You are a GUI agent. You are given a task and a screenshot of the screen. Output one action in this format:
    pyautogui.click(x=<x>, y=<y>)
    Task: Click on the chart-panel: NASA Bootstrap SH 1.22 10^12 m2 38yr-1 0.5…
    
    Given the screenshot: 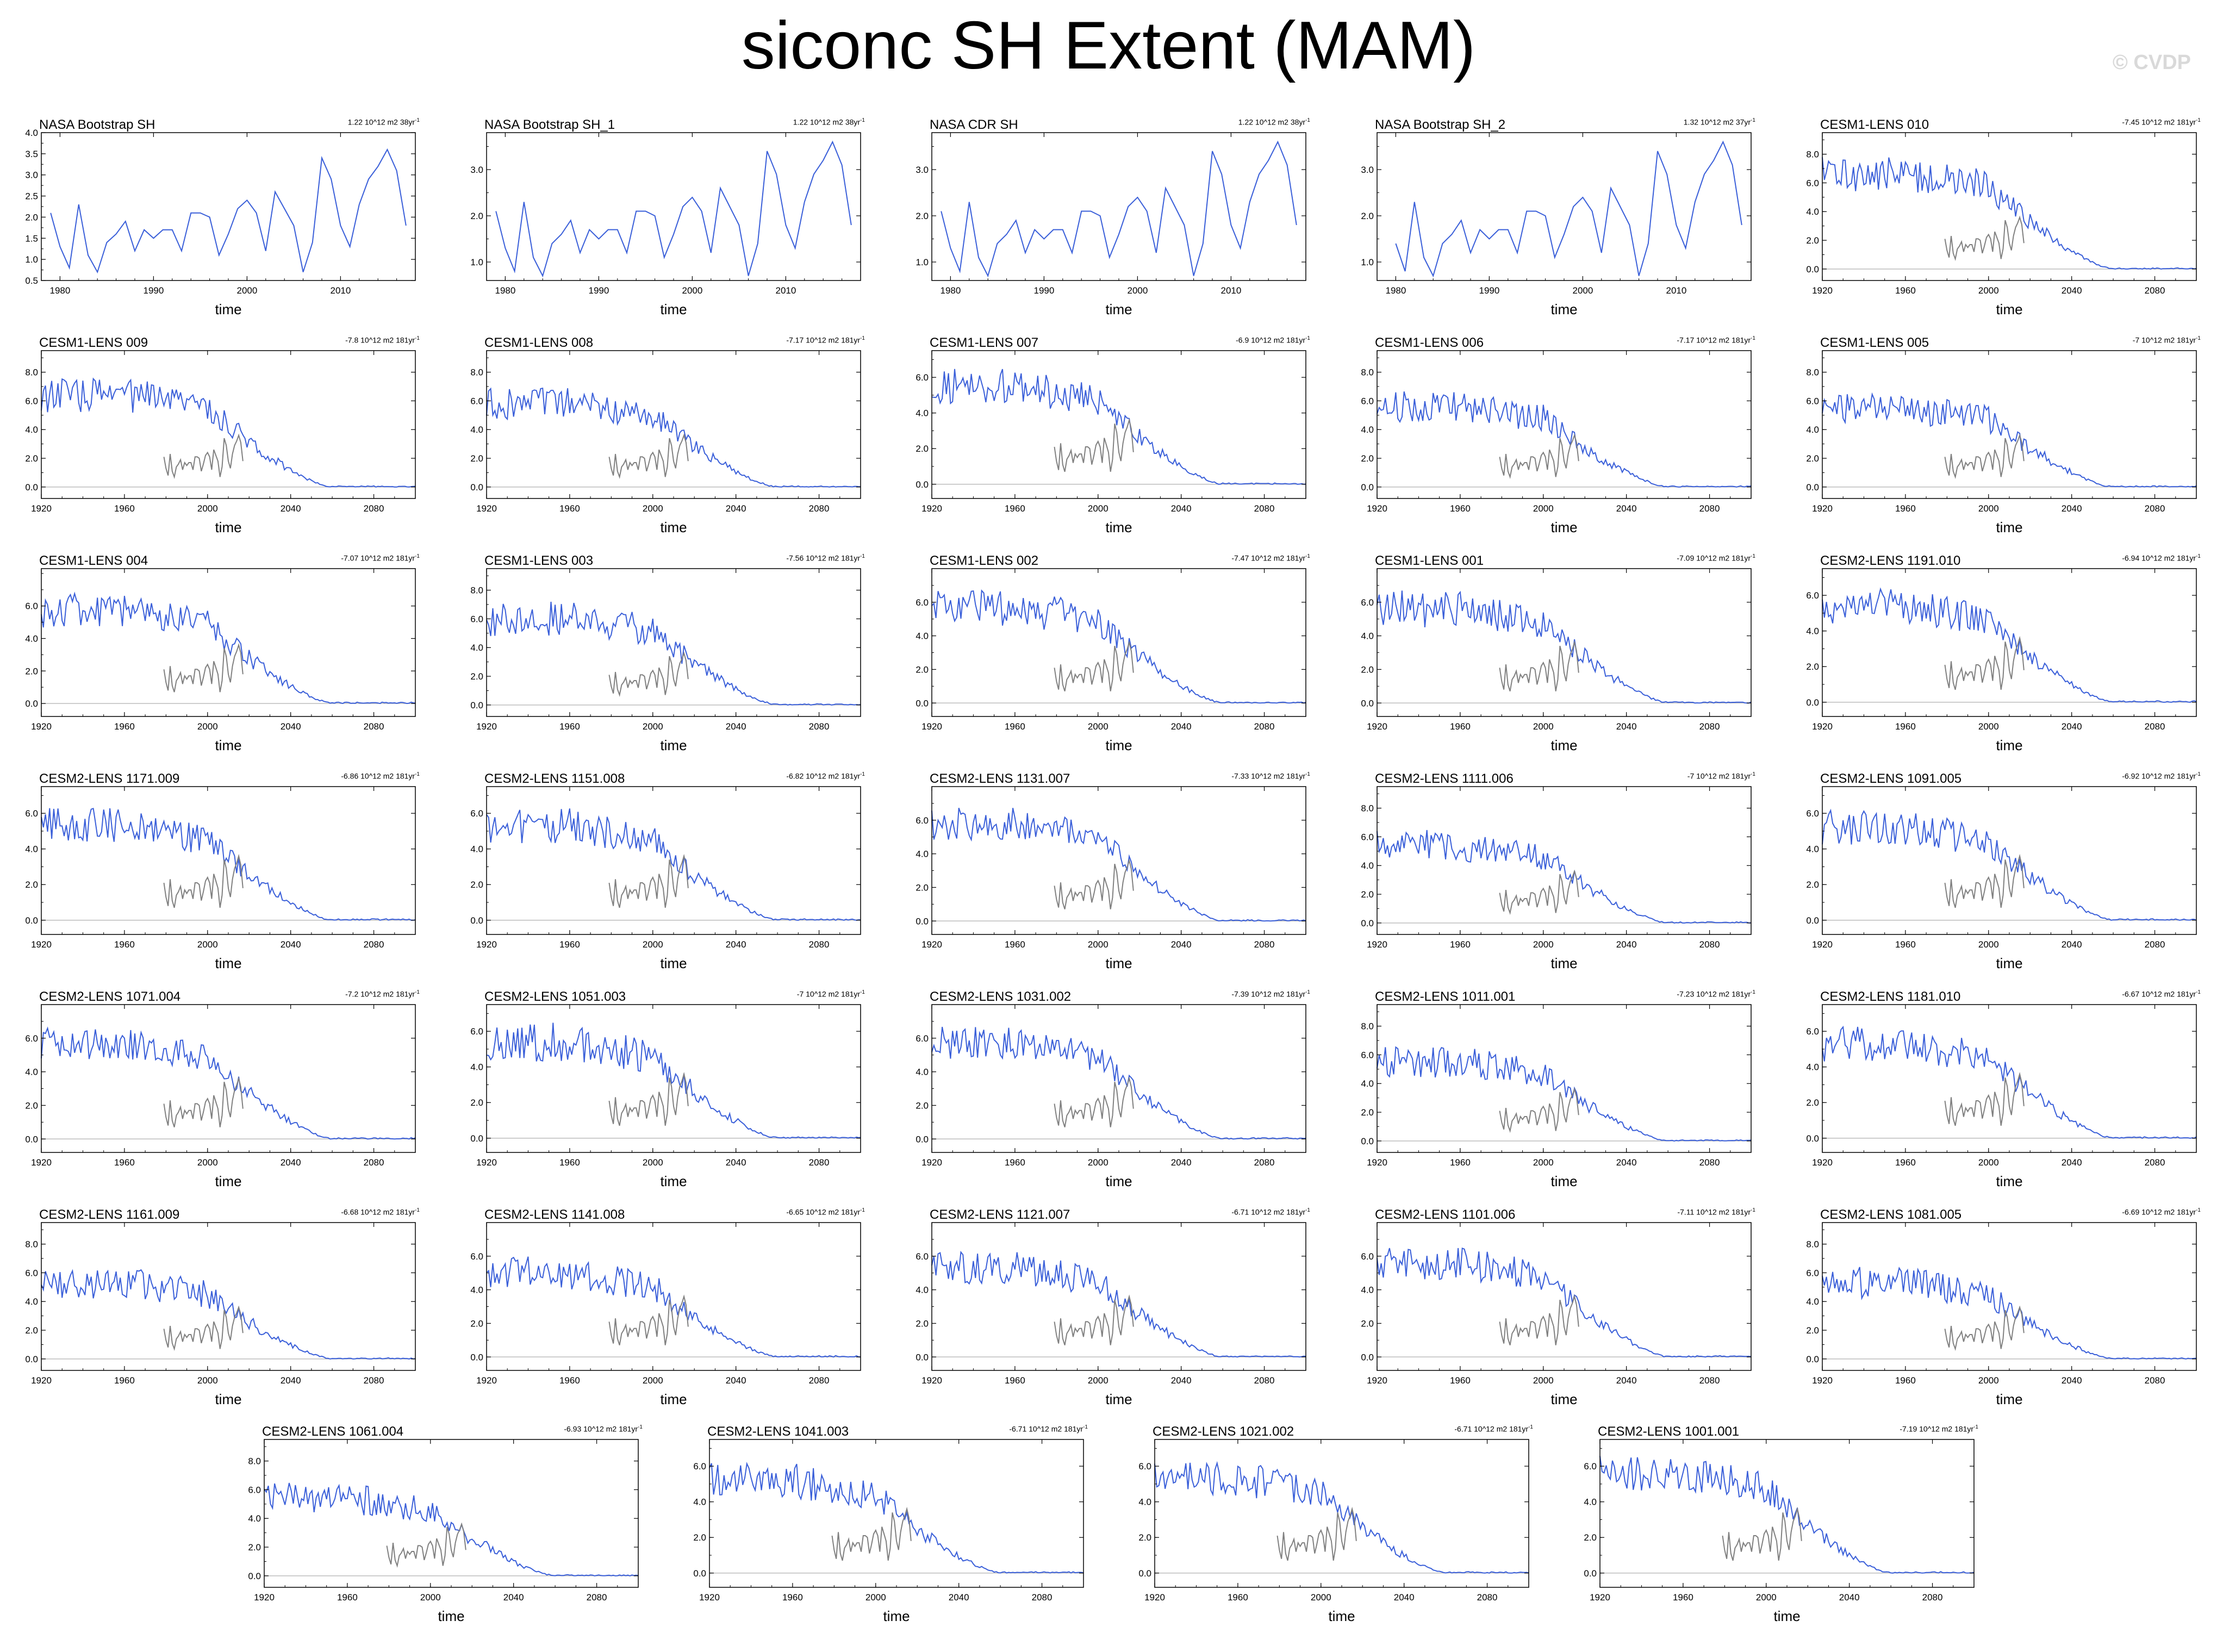 What is the action you would take?
    pyautogui.click(x=219, y=222)
    